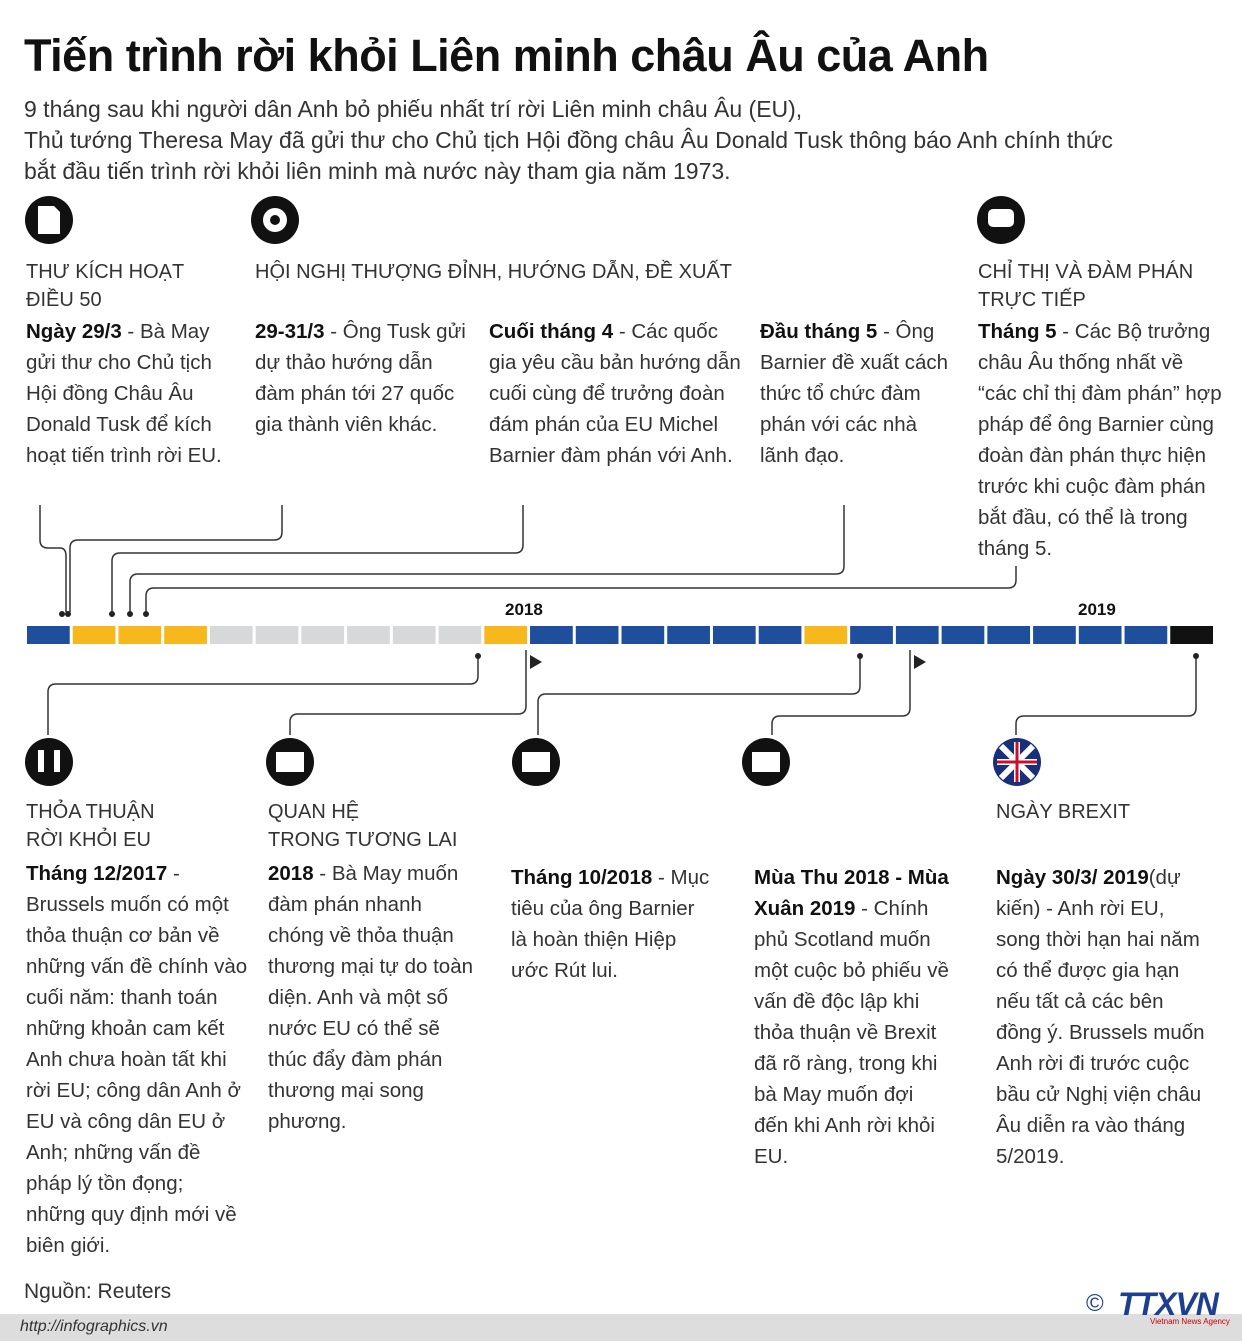 The width and height of the screenshot is (1242, 1341). Describe the element at coordinates (291, 873) in the screenshot. I see `event-date: 2018` at that location.